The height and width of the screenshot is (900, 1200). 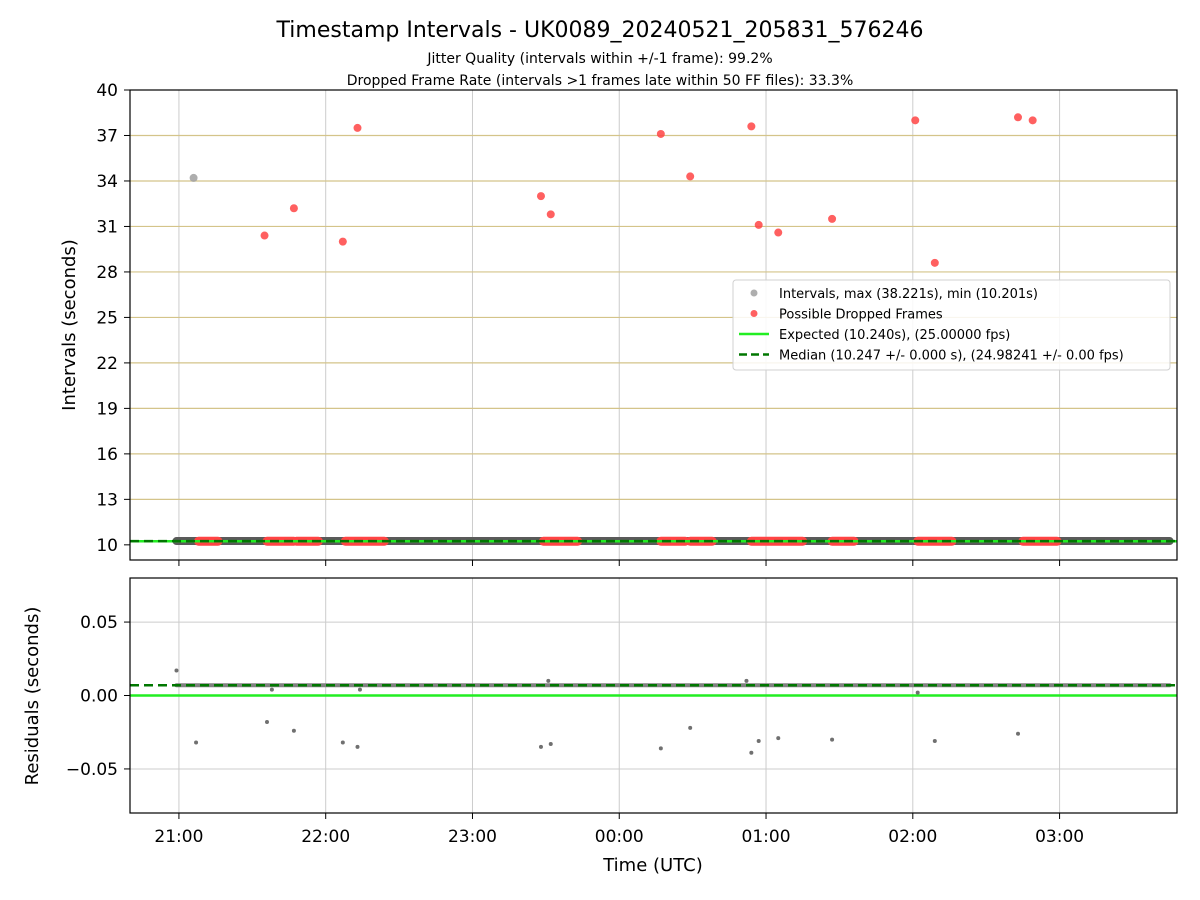 I want to click on legend-label: Intervals, max (38.221s), min (10.201s), so click(x=908, y=294).